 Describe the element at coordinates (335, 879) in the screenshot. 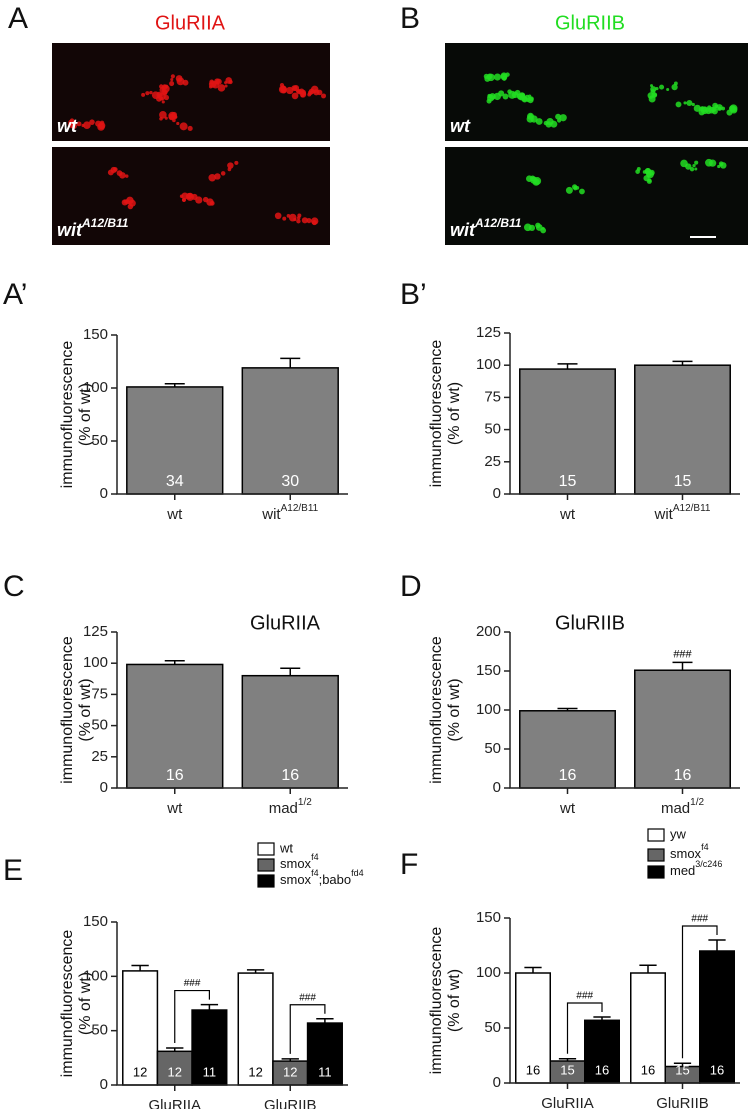

I see `legend-label-part: ;babo` at that location.